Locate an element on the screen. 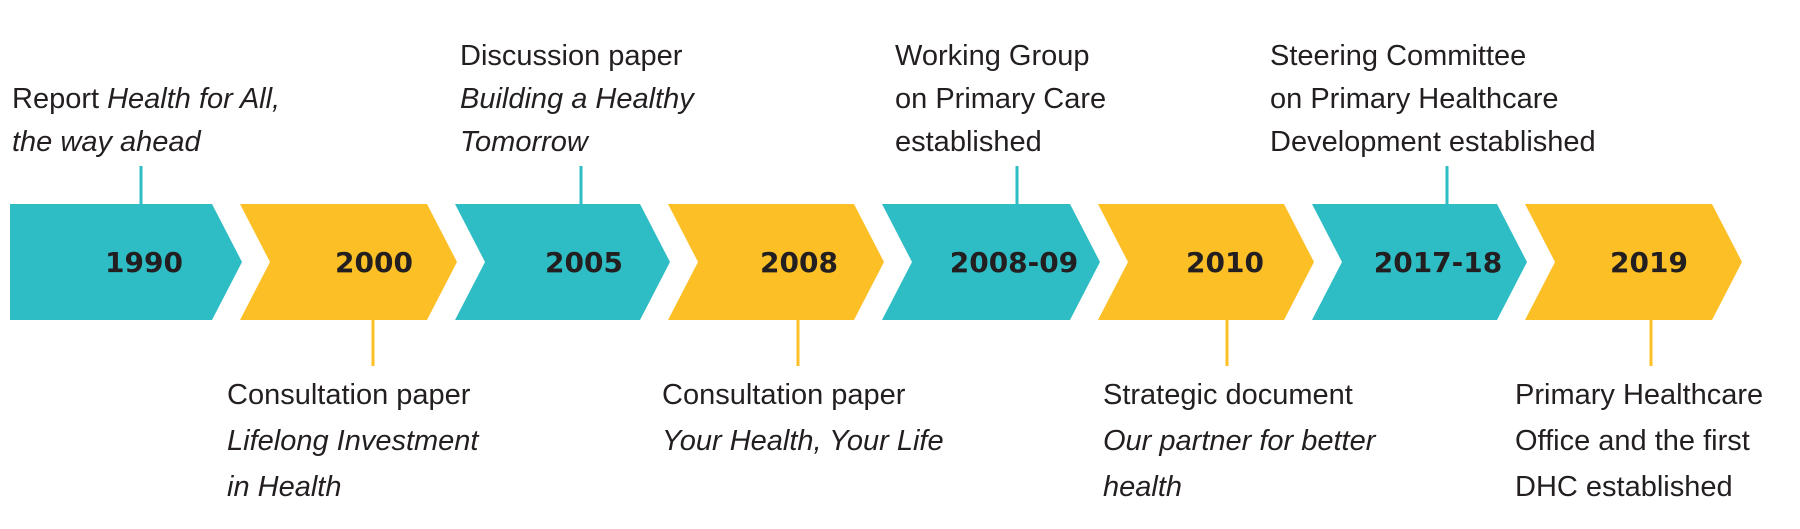  timeline-segment-2000 is located at coordinates (348, 262).